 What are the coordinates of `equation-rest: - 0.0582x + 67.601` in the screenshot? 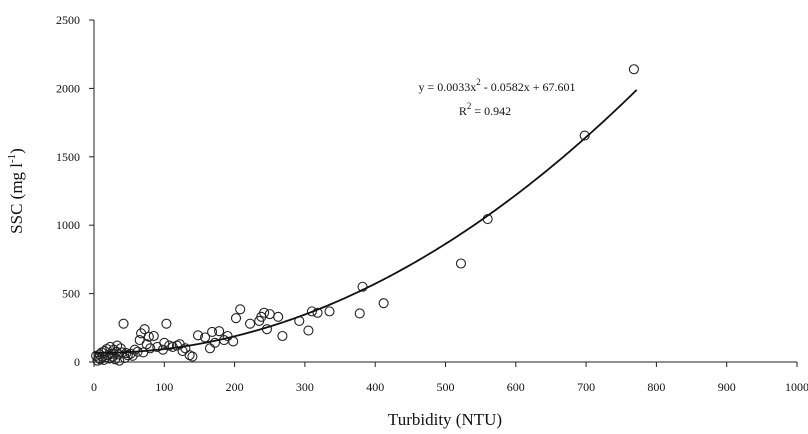 It's located at (528, 87).